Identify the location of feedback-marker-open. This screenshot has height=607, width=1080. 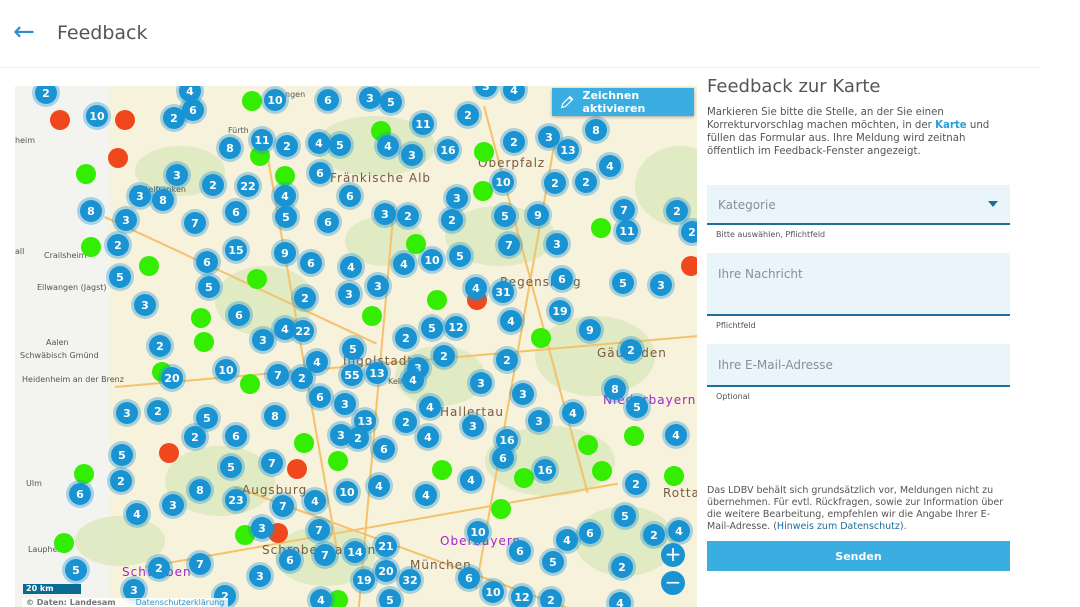
(278, 533).